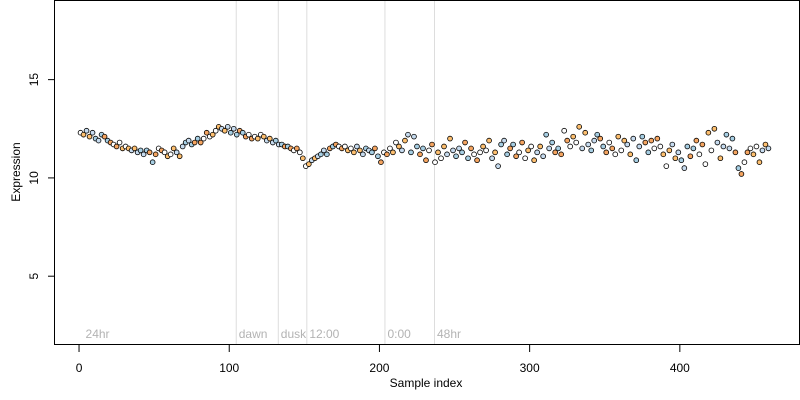  What do you see at coordinates (229, 368) in the screenshot?
I see `x-tick-label: 100` at bounding box center [229, 368].